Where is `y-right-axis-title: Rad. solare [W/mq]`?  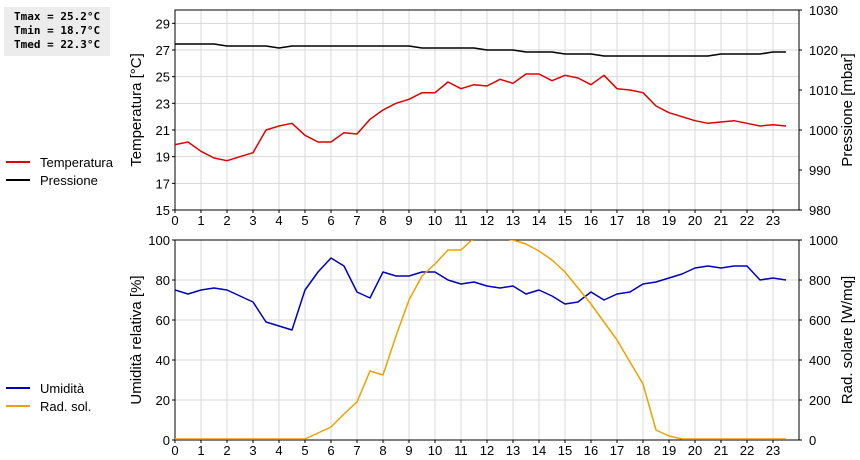 y-right-axis-title: Rad. solare [W/mq] is located at coordinates (847, 340).